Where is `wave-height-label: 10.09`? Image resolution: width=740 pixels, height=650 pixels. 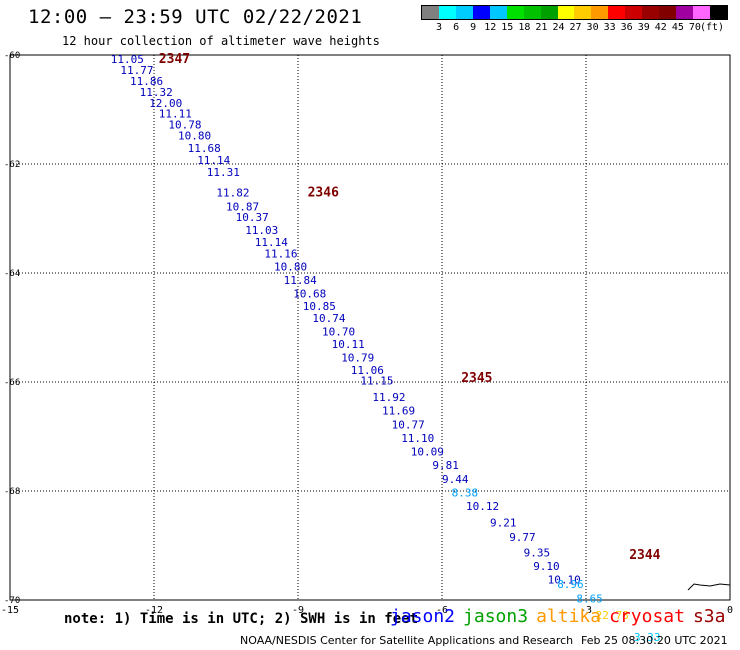 wave-height-label: 10.09 is located at coordinates (427, 452).